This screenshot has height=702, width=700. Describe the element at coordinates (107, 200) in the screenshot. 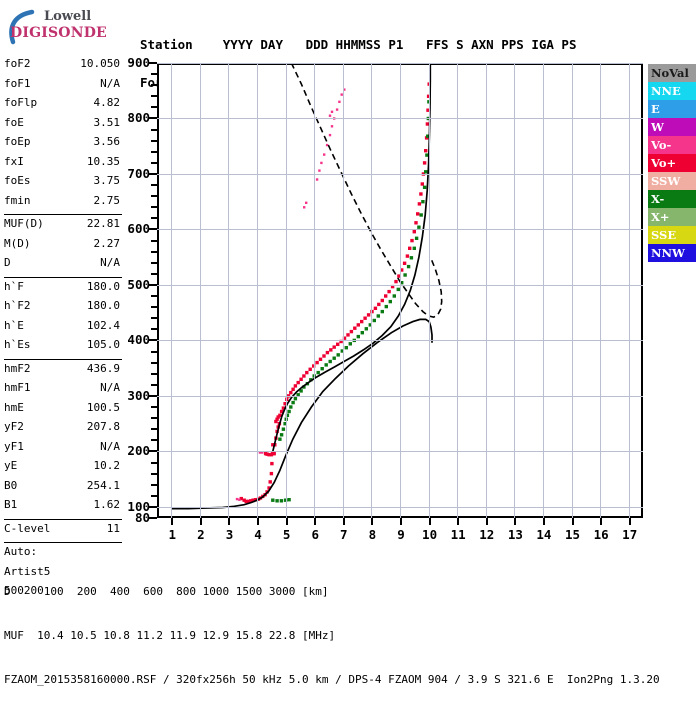

I see `param-value: 2.75` at that location.